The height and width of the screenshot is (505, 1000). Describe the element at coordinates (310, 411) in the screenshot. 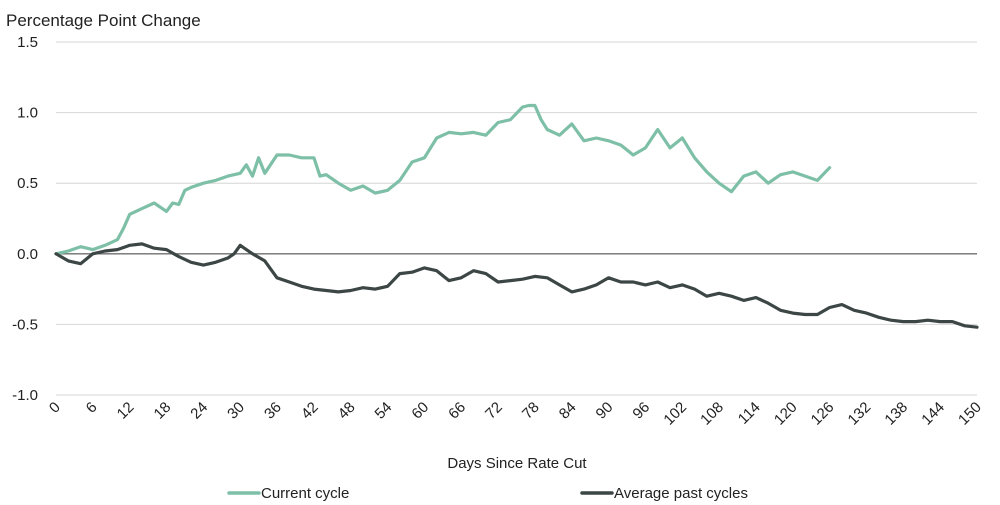

I see `x-tick-label: 42` at that location.